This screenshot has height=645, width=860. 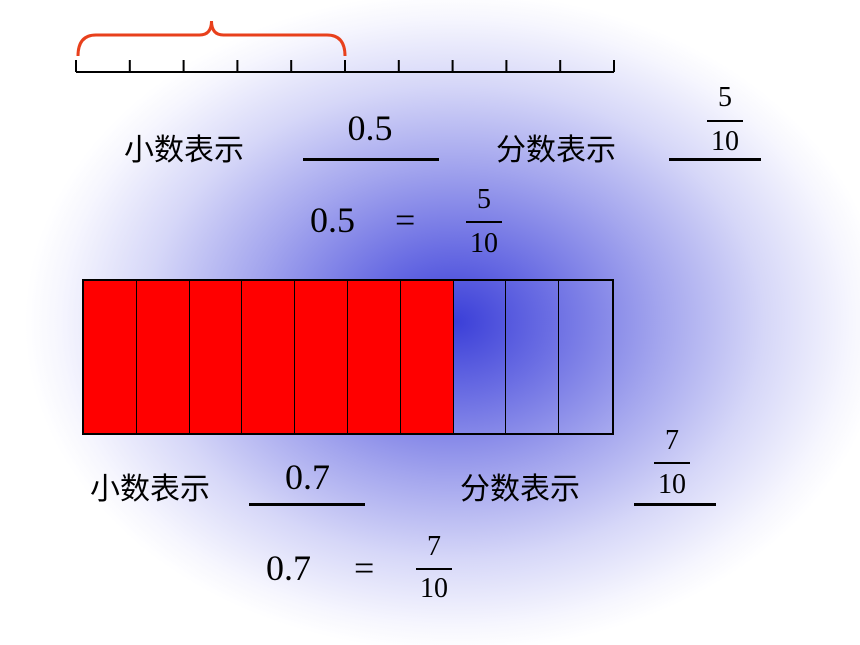 I want to click on bottom-equation-denominator: 10, so click(x=434, y=588).